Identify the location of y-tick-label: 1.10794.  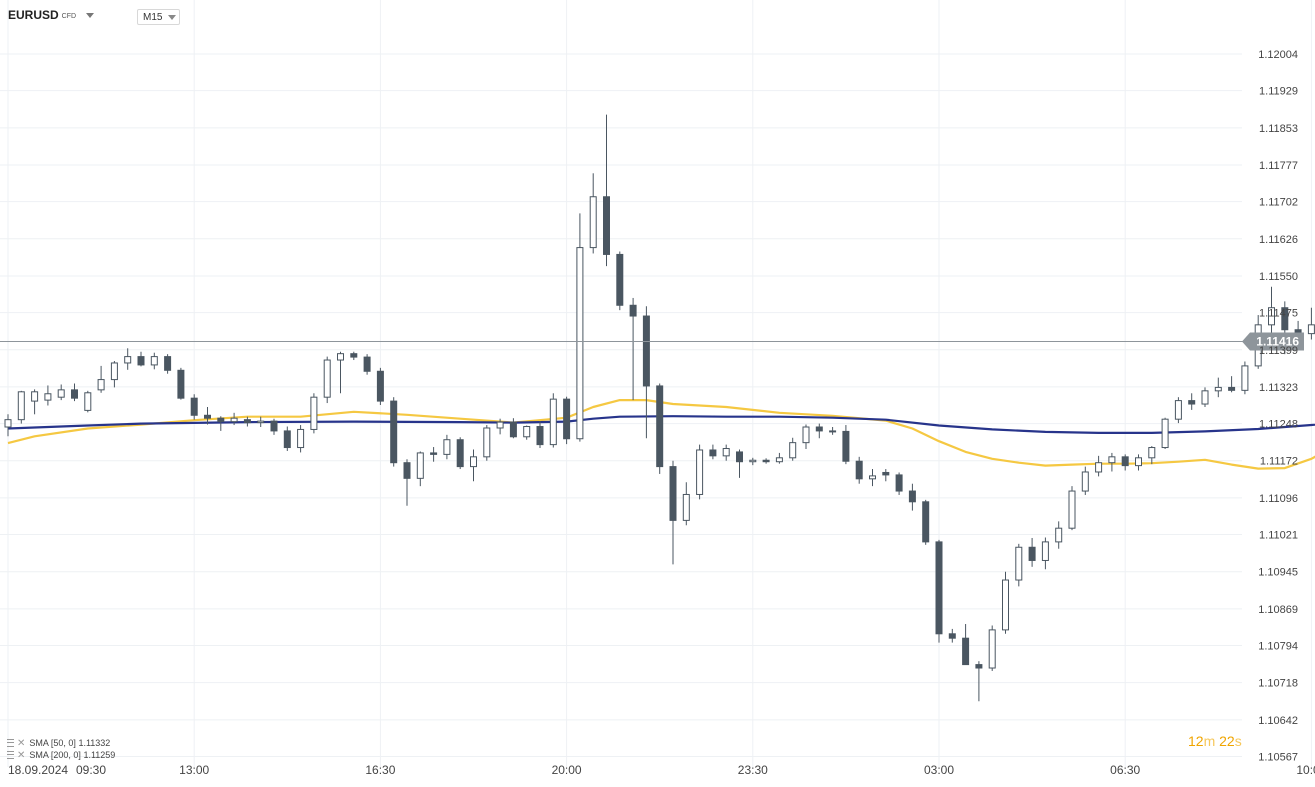
(1278, 647).